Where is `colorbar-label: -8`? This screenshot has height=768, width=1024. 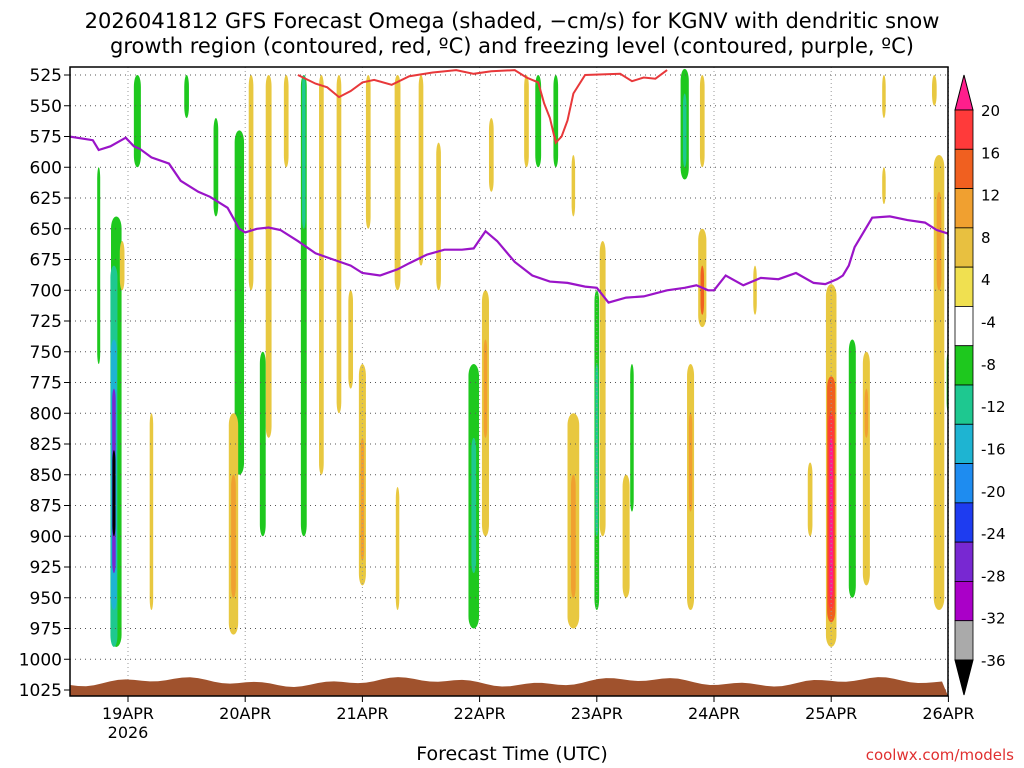
colorbar-label: -8 is located at coordinates (988, 365).